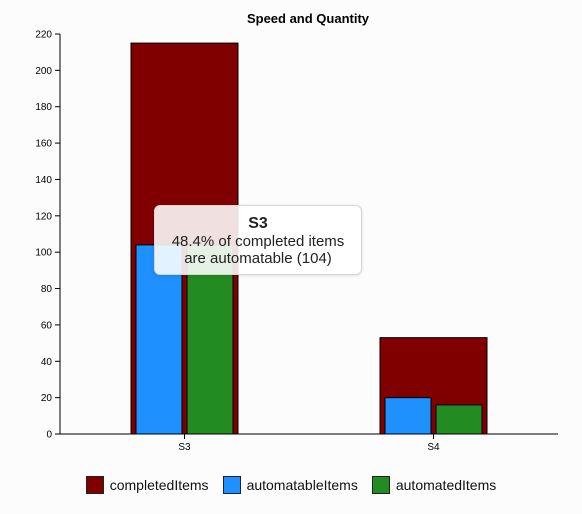 The width and height of the screenshot is (582, 514). Describe the element at coordinates (43, 253) in the screenshot. I see `y-tick-label: 100` at that location.